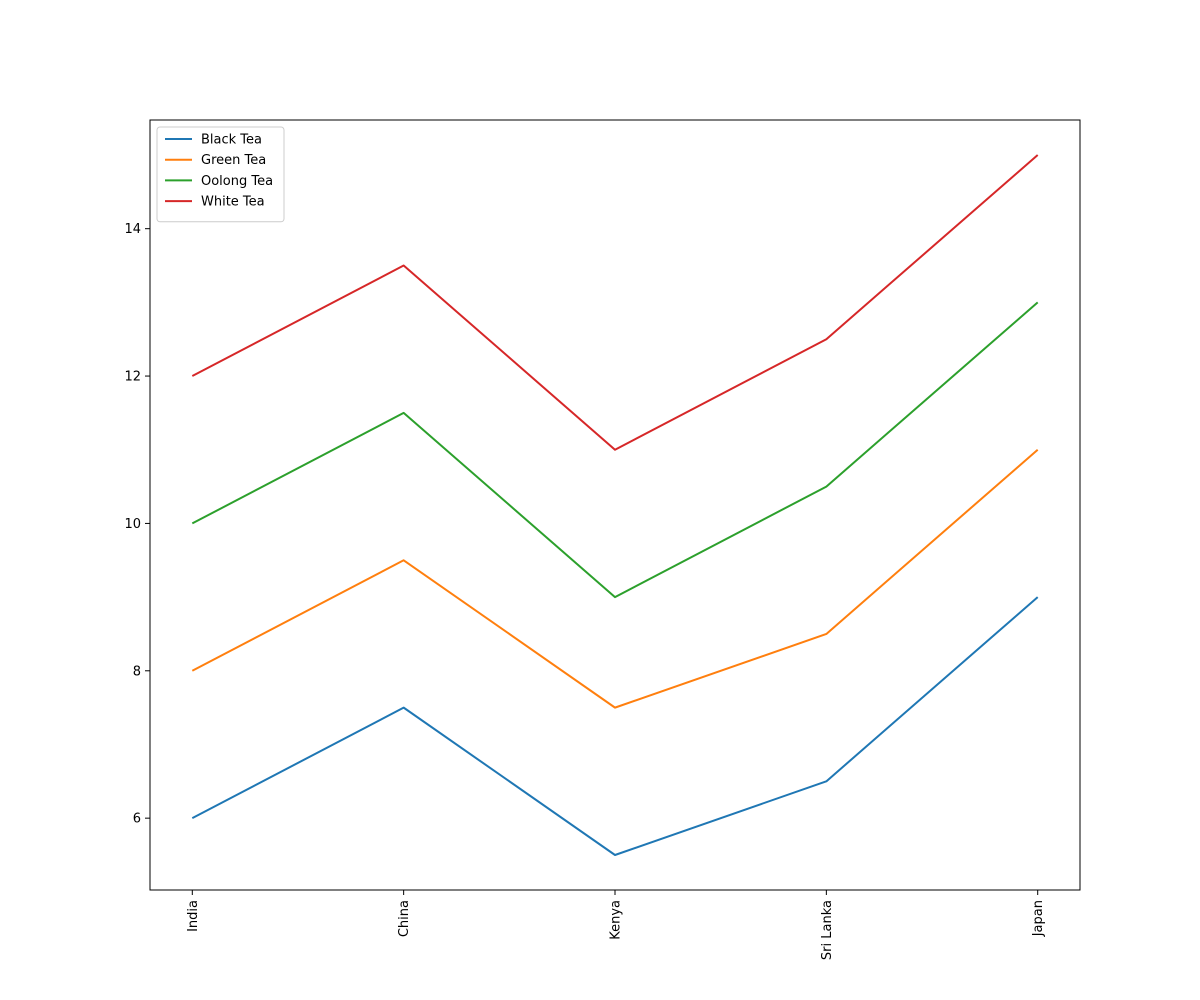 The height and width of the screenshot is (1000, 1200). I want to click on legend-label: Oolong Tea, so click(237, 181).